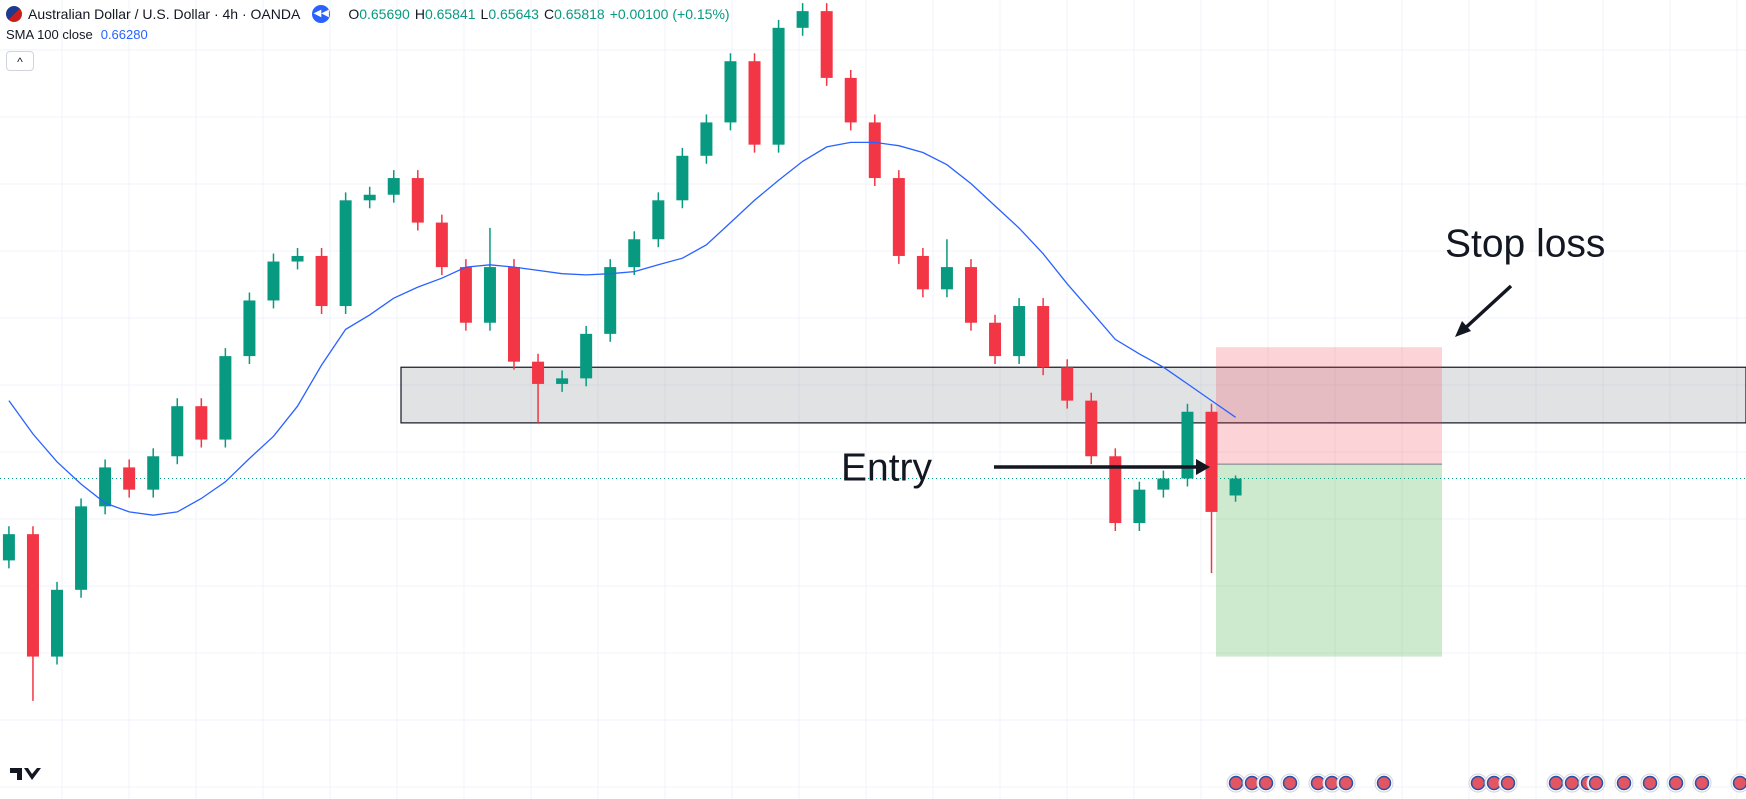  I want to click on collapse-button: ^, so click(20, 61).